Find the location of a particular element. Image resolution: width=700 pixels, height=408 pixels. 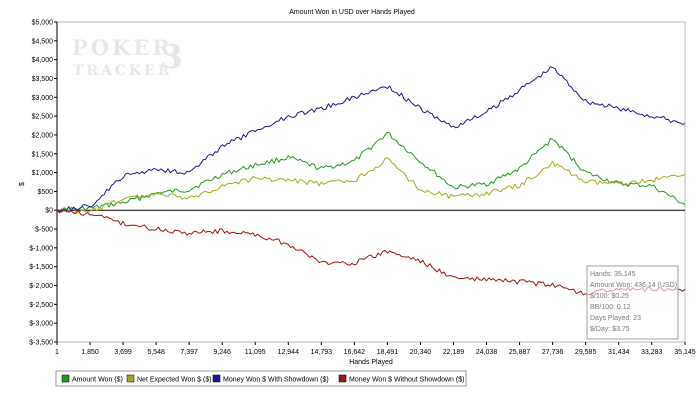

stats-line: $/Day: $3.75 is located at coordinates (610, 329).